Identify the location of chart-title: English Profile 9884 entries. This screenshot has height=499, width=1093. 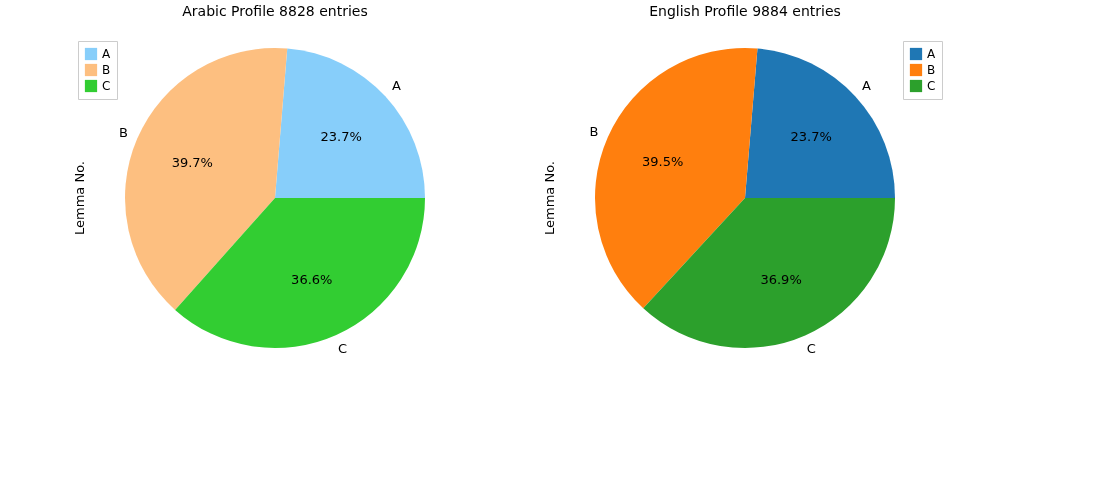
(745, 11).